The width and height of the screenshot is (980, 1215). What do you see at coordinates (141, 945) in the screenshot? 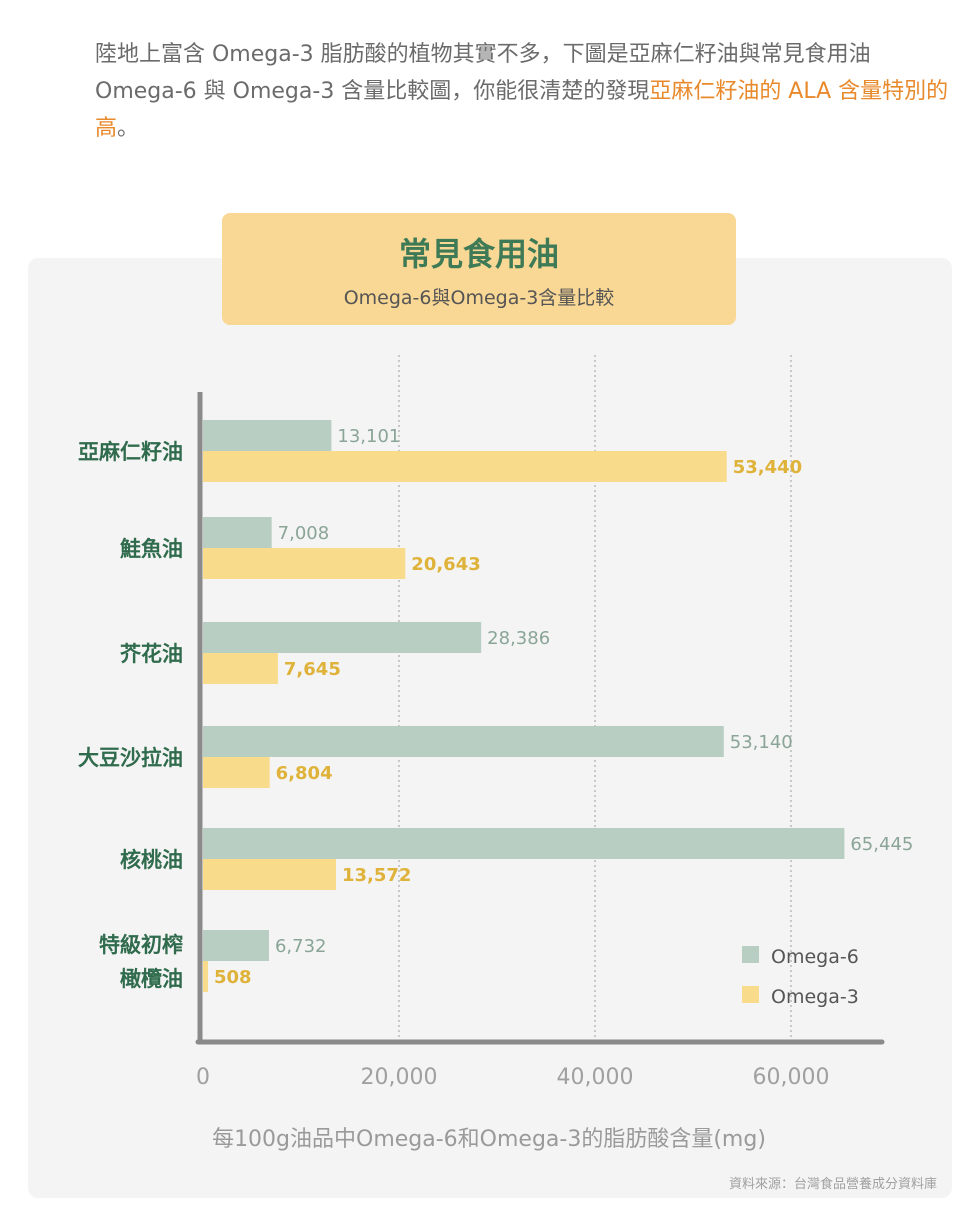
I see `category-label: 特級初榨` at bounding box center [141, 945].